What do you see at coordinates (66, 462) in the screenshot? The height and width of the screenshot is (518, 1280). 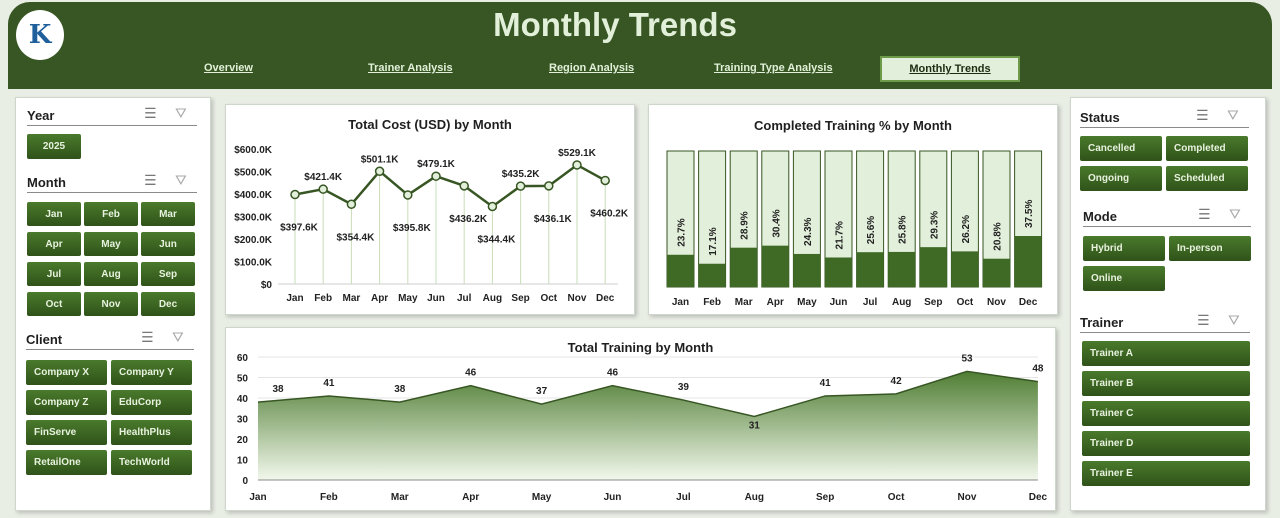 I see `client-option: RetailOne` at bounding box center [66, 462].